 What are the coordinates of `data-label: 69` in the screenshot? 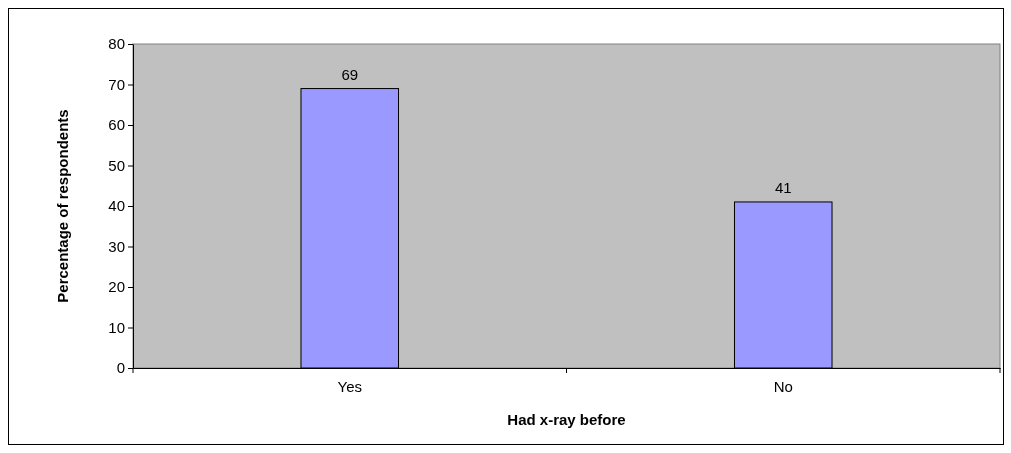 It's located at (350, 74).